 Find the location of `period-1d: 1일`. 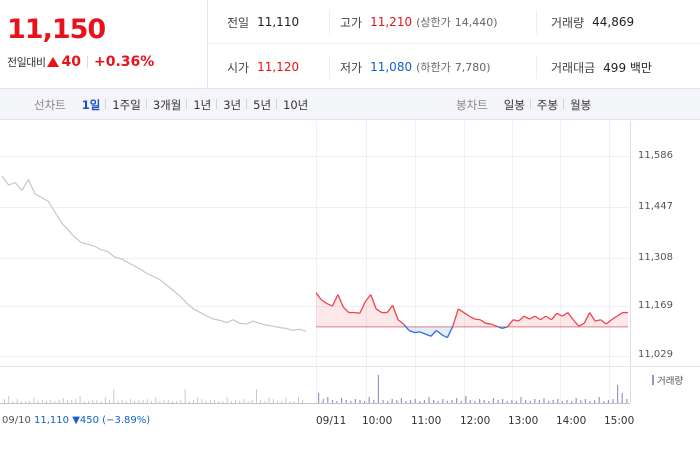

period-1d: 1일 is located at coordinates (91, 104).